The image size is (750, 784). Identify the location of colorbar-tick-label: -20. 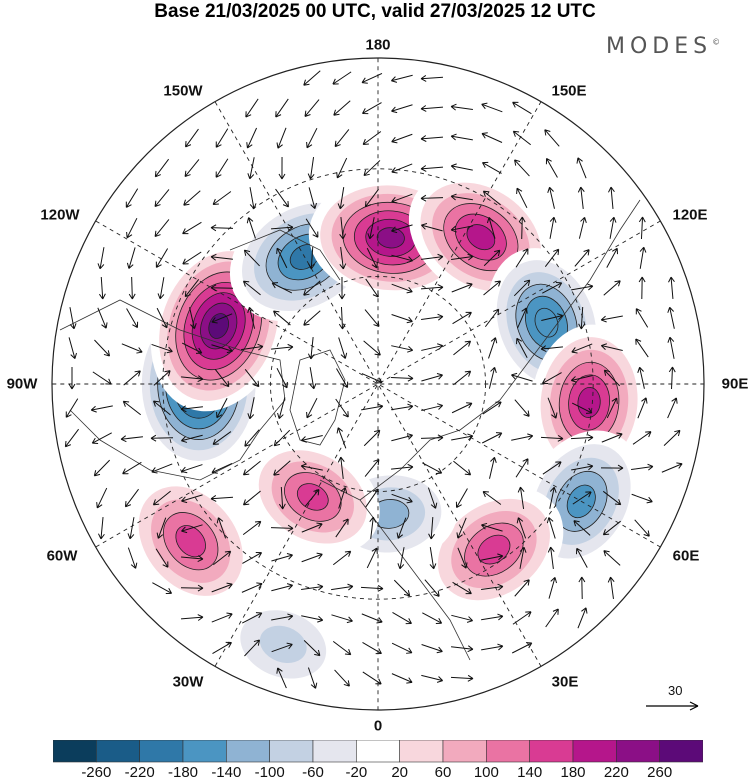
(356, 772).